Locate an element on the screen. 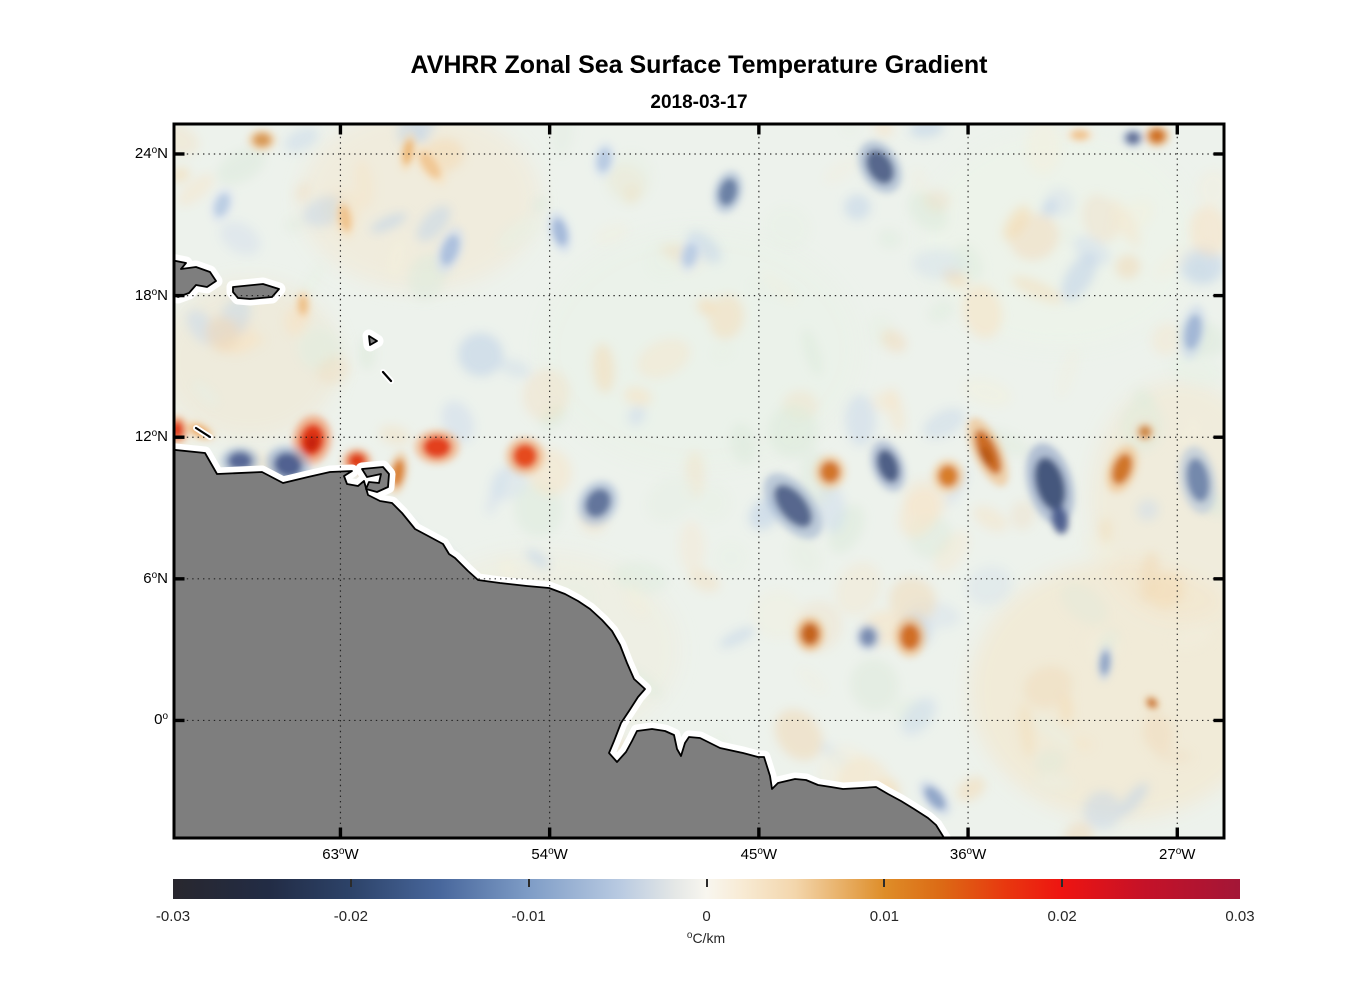 The image size is (1356, 1000). x-tick-label: 63oW is located at coordinates (340, 854).